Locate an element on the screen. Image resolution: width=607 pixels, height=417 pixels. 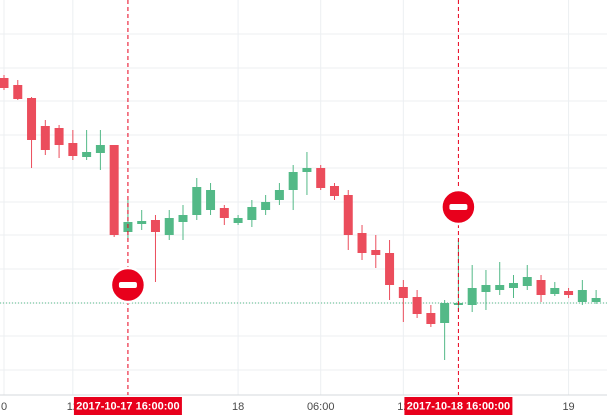
x-tick-label: 0 is located at coordinates (4, 407).